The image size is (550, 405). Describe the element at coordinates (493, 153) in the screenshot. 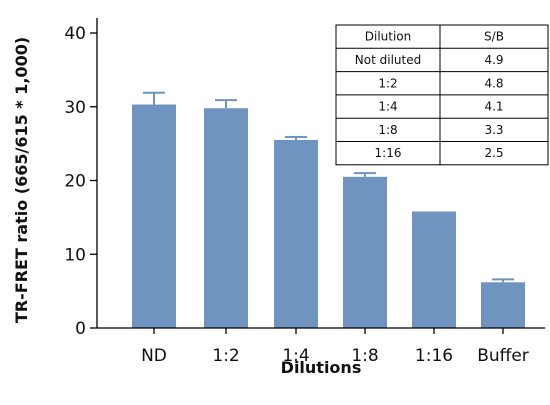

I see `table-cell-sb: 2.5` at that location.